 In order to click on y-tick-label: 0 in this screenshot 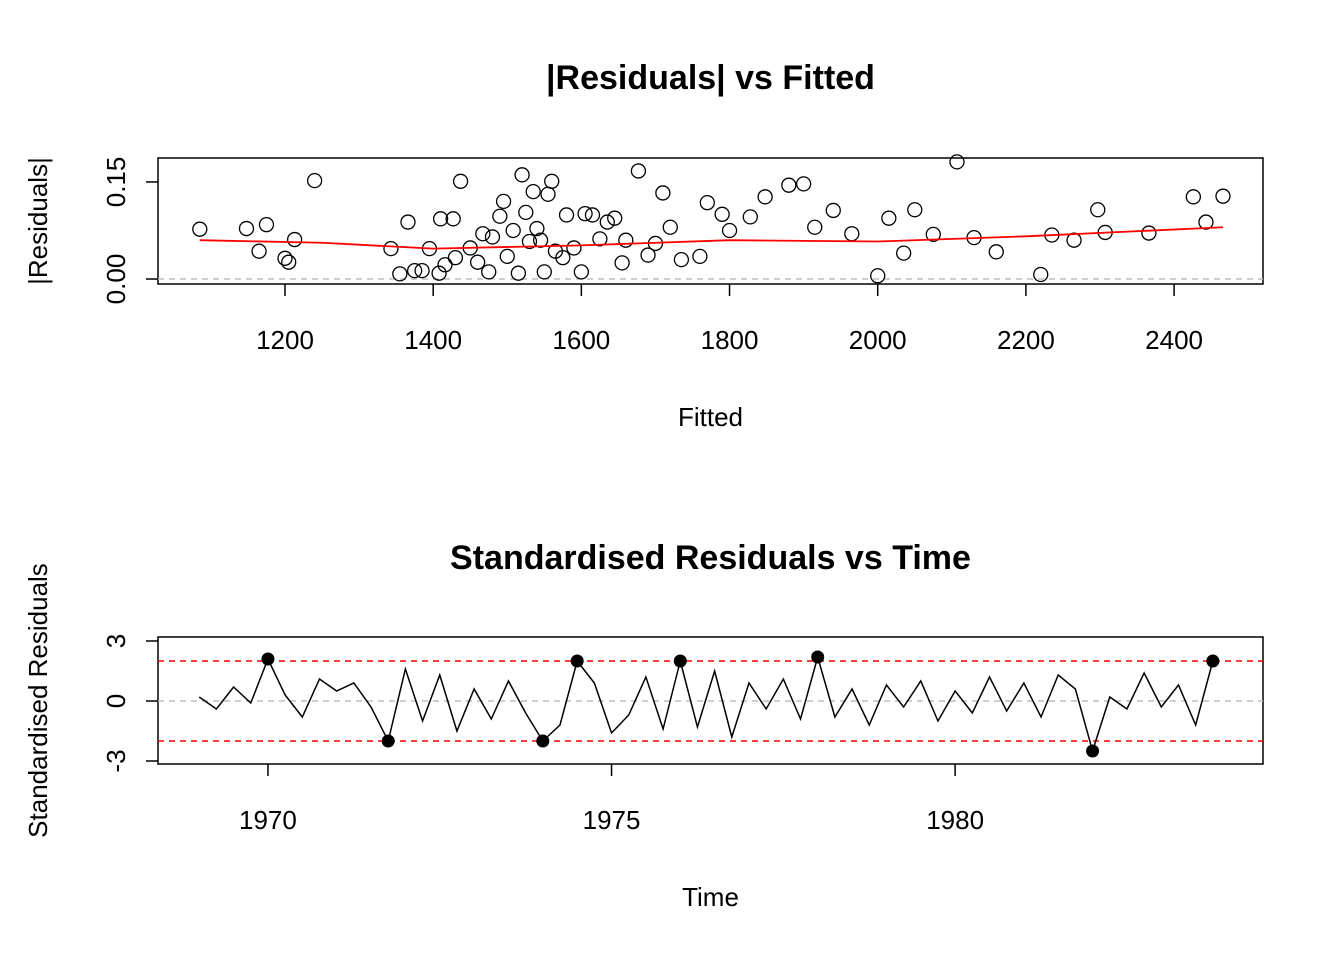, I will do `click(116, 701)`.